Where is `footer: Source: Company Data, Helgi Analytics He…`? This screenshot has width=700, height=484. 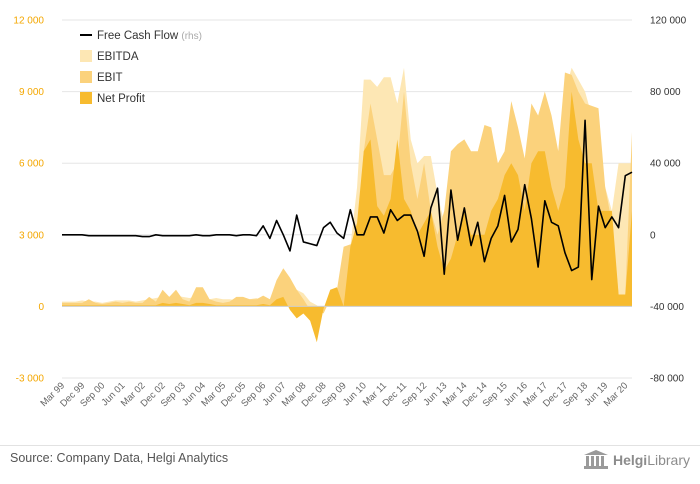
footer: Source: Company Data, Helgi Analytics He… is located at coordinates (350, 464).